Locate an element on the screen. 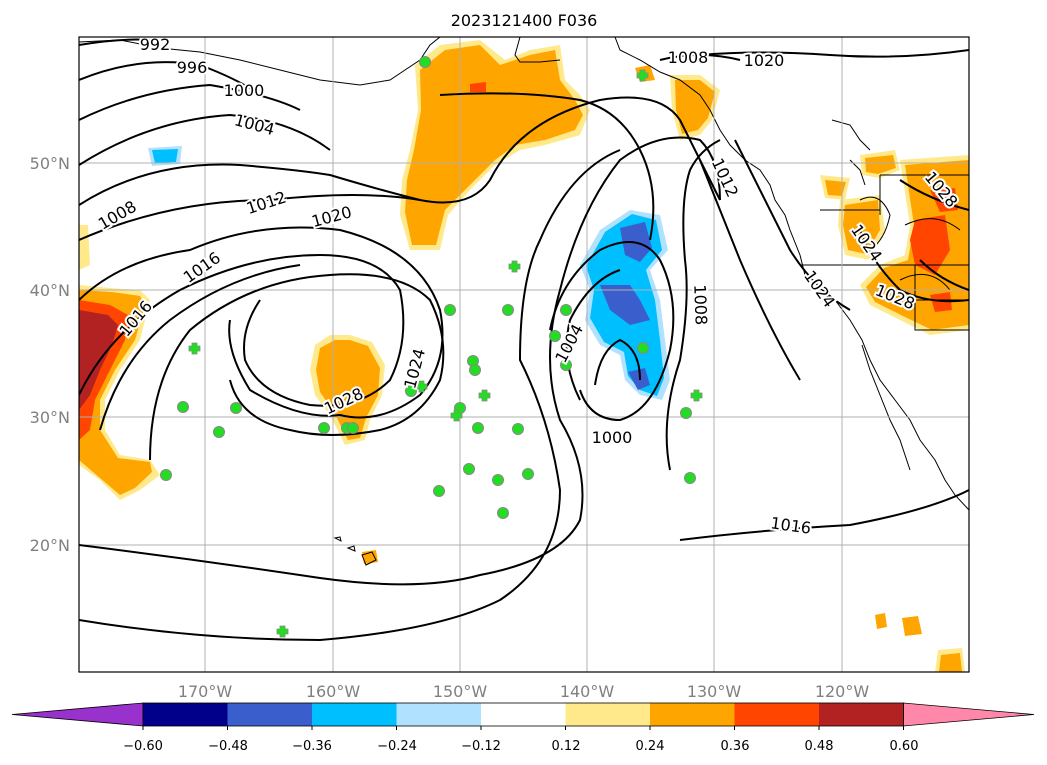 This screenshot has height=765, width=1047. colorbar-tick-label: 0.24 is located at coordinates (650, 746).